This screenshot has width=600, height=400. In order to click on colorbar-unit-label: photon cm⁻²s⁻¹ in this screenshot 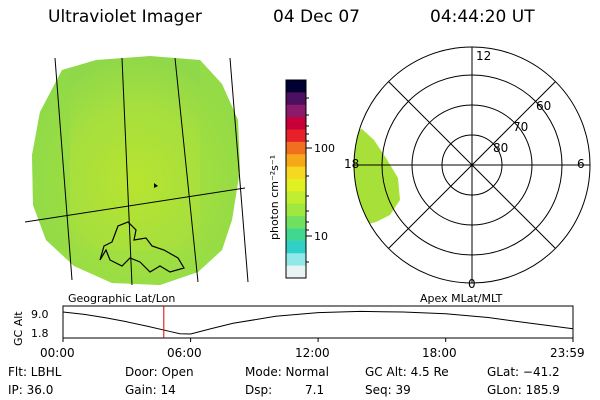, I will do `click(274, 197)`.